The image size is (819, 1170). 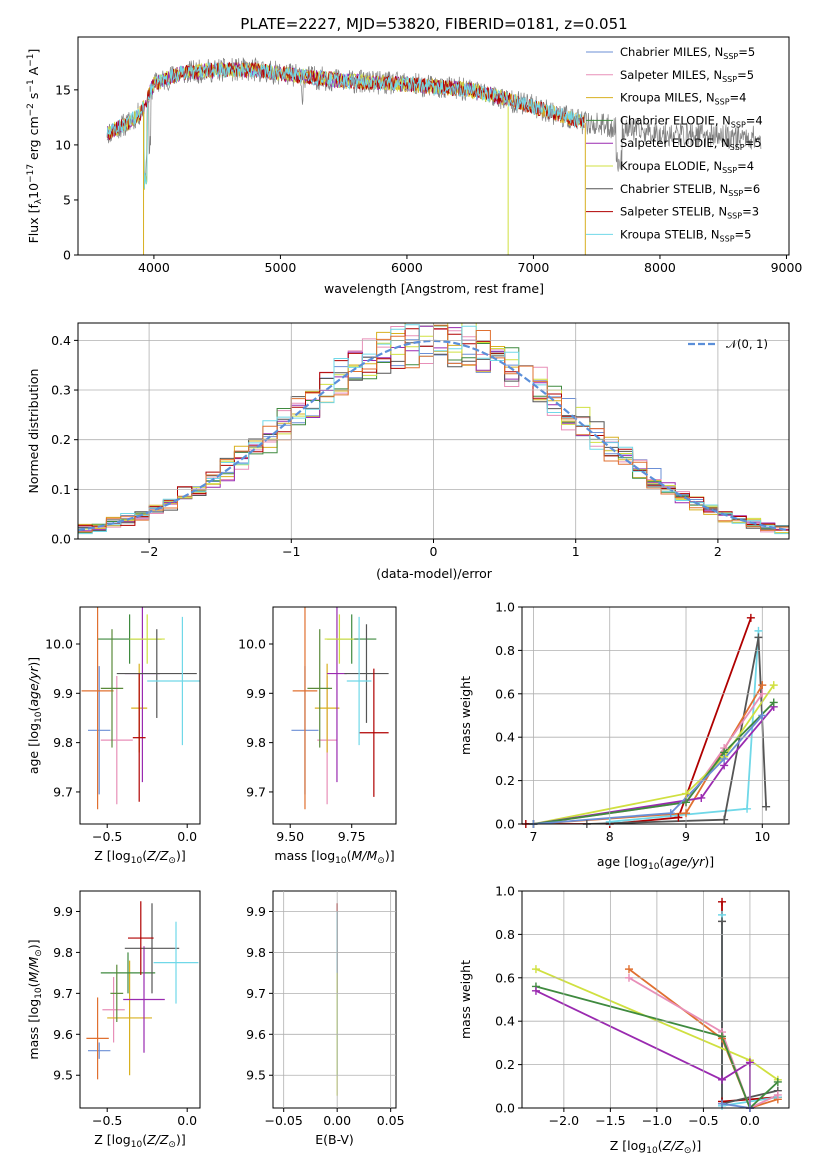 I want to click on age-vs-mass-panel-xtick-label: 9.75, so click(x=352, y=836).